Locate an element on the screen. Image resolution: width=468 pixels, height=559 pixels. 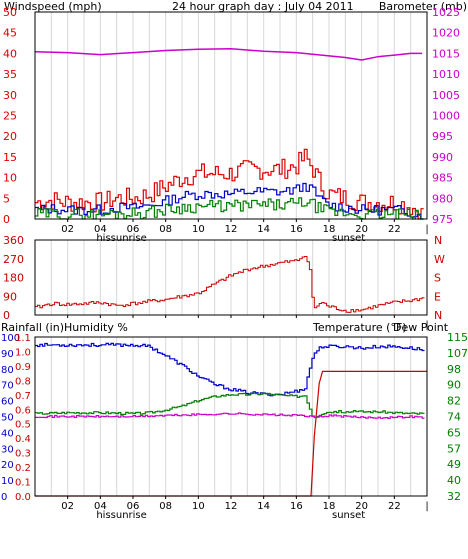
barometer-tick-label: 1015 is located at coordinates (446, 53).